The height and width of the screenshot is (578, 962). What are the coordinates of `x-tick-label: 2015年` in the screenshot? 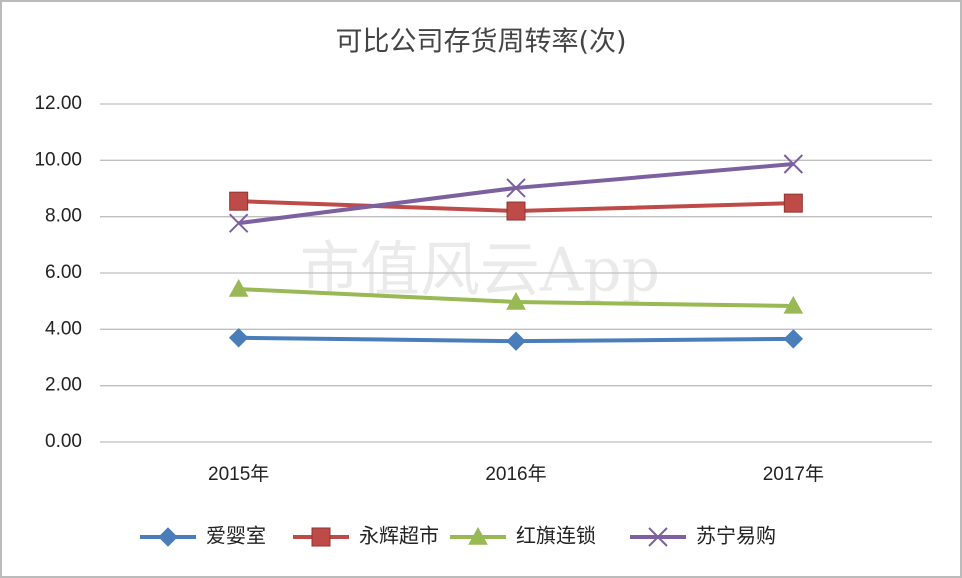 It's located at (238, 474).